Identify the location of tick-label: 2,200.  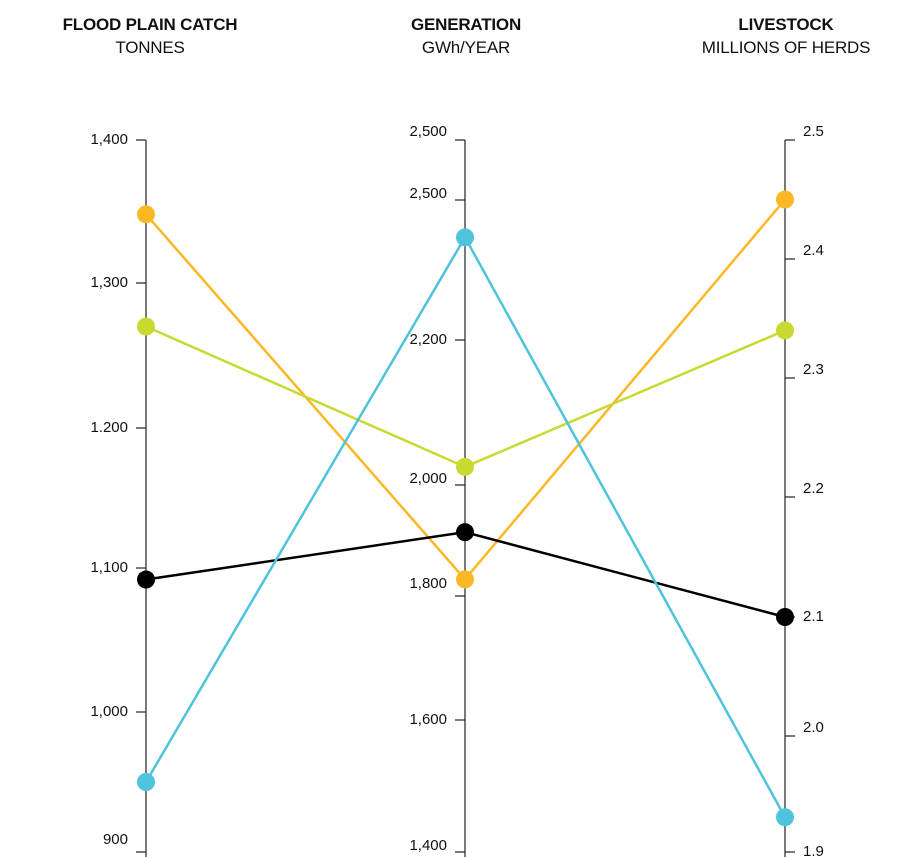
(428, 339).